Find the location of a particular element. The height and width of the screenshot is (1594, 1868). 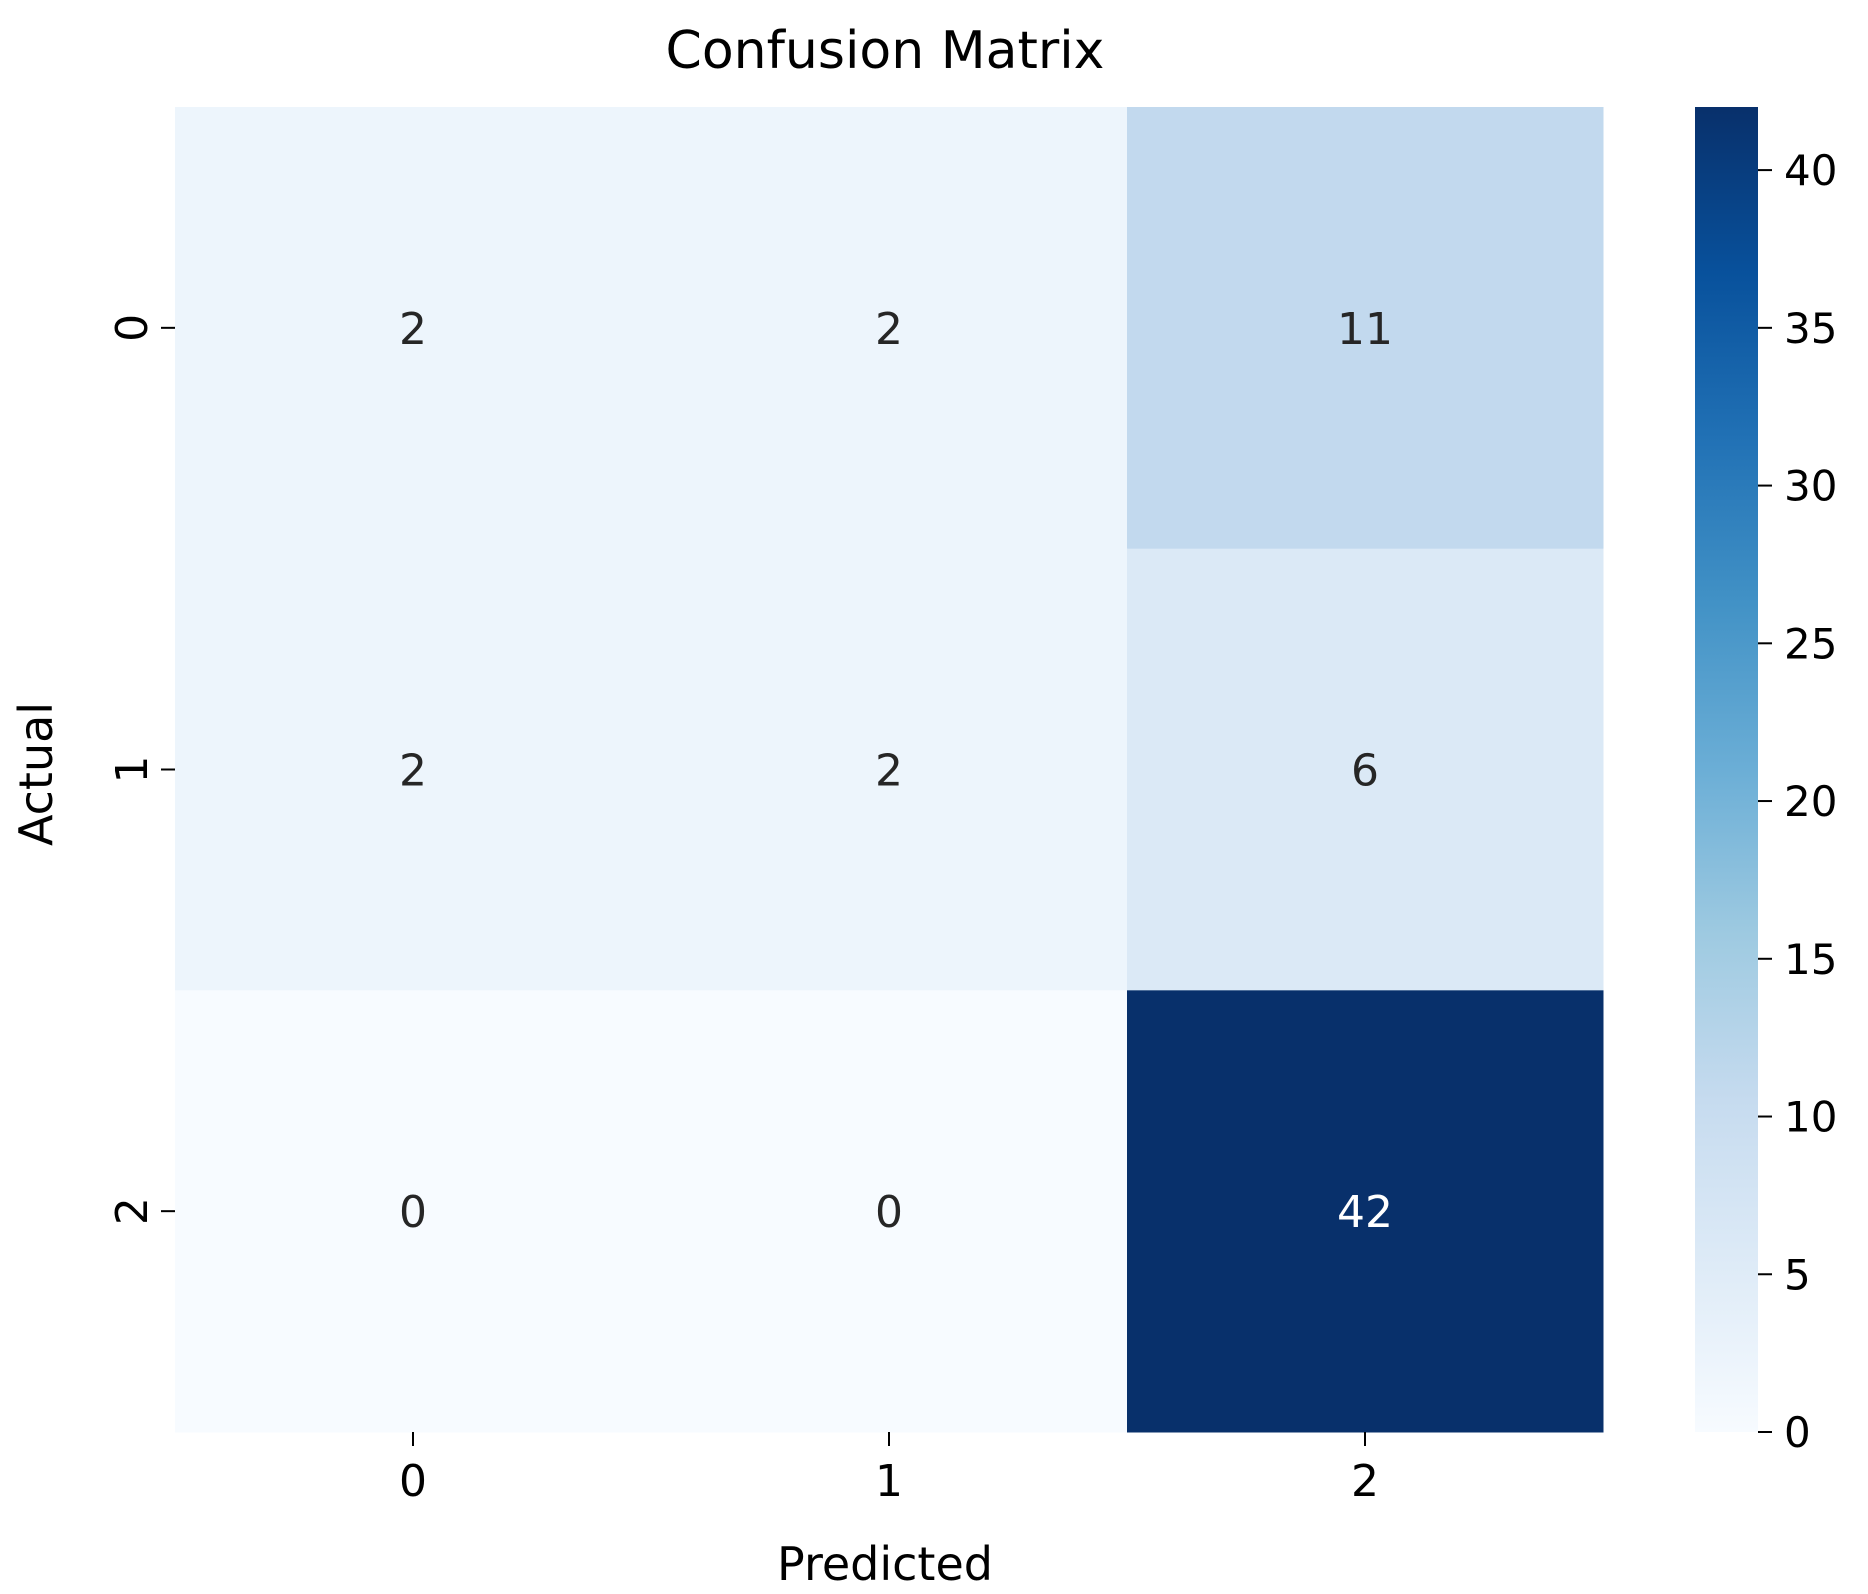

x-axis: 0 1 2 is located at coordinates (889, 1469).